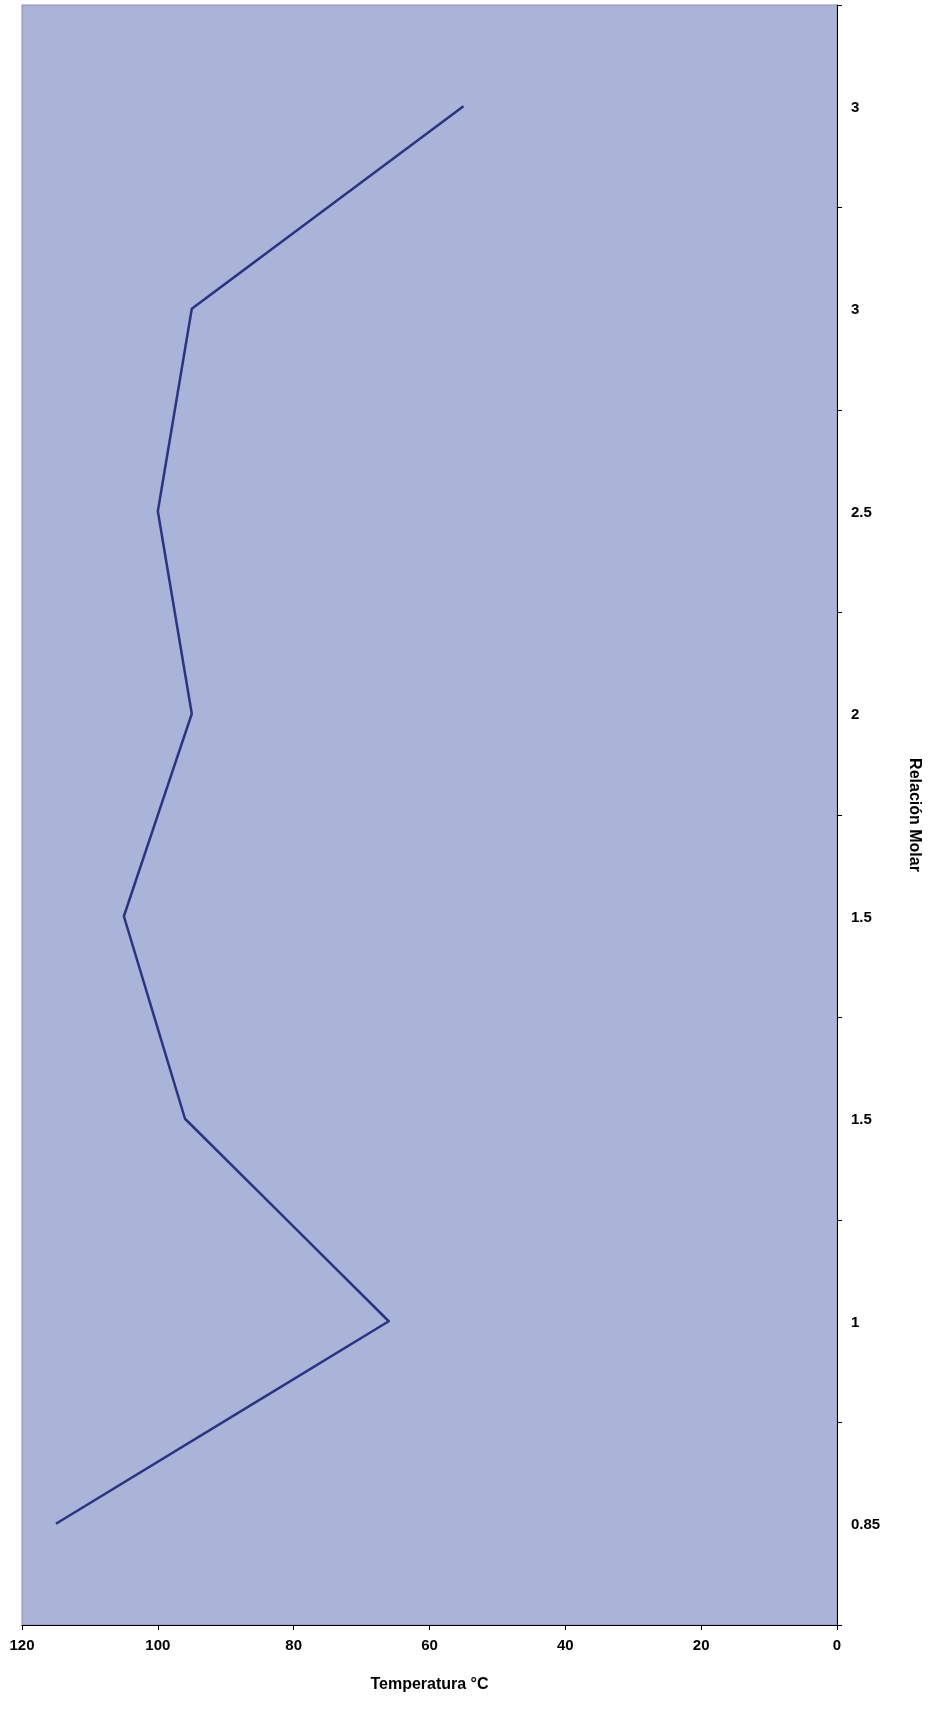  Describe the element at coordinates (855, 714) in the screenshot. I see `y-tick-label: 2` at that location.